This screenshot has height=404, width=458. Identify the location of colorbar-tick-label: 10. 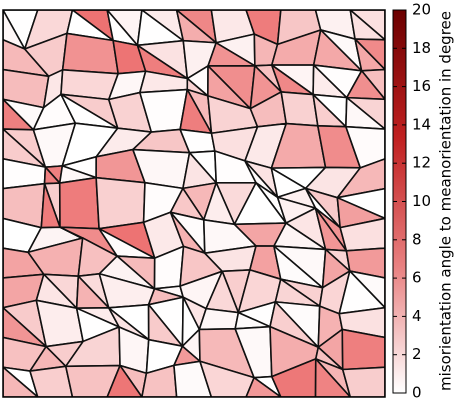
(421, 201).